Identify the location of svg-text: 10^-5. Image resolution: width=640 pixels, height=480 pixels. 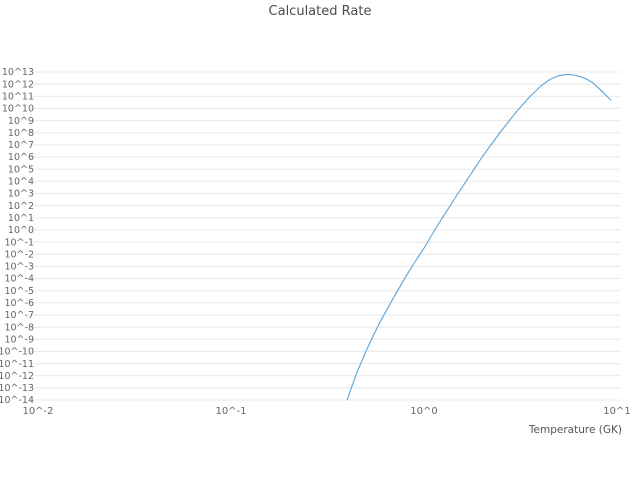
(19, 291).